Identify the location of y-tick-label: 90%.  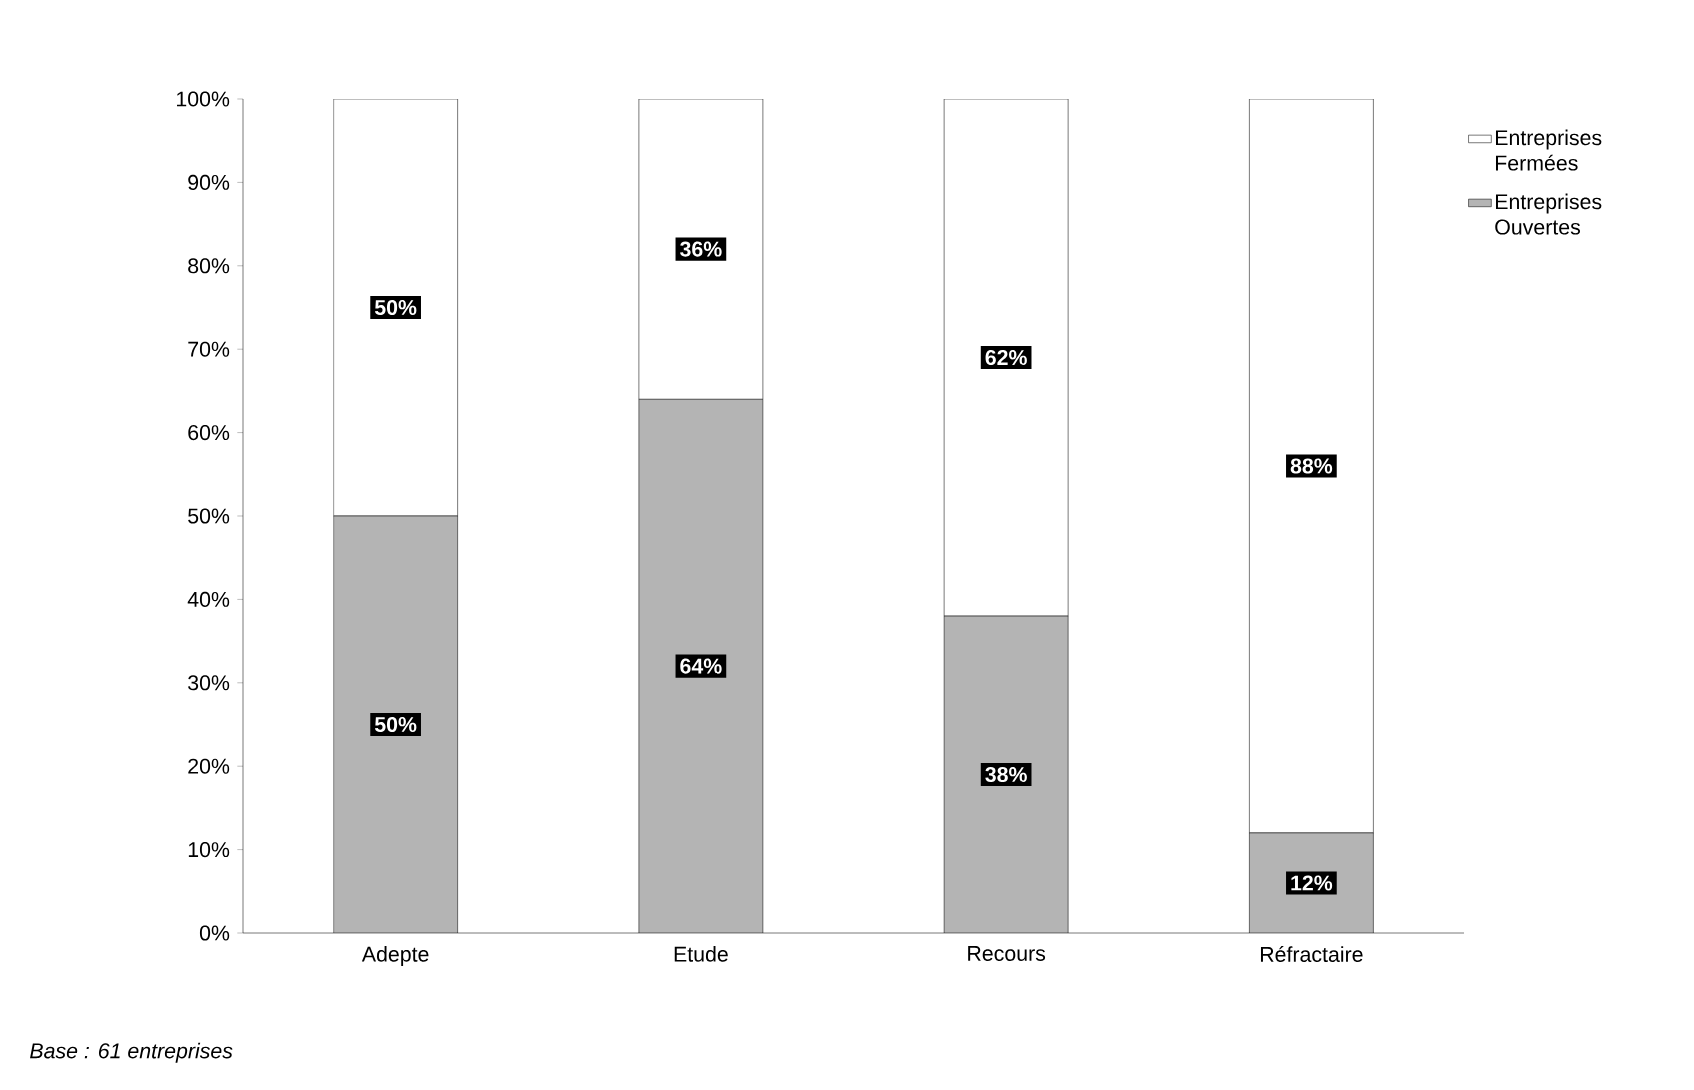
(209, 182).